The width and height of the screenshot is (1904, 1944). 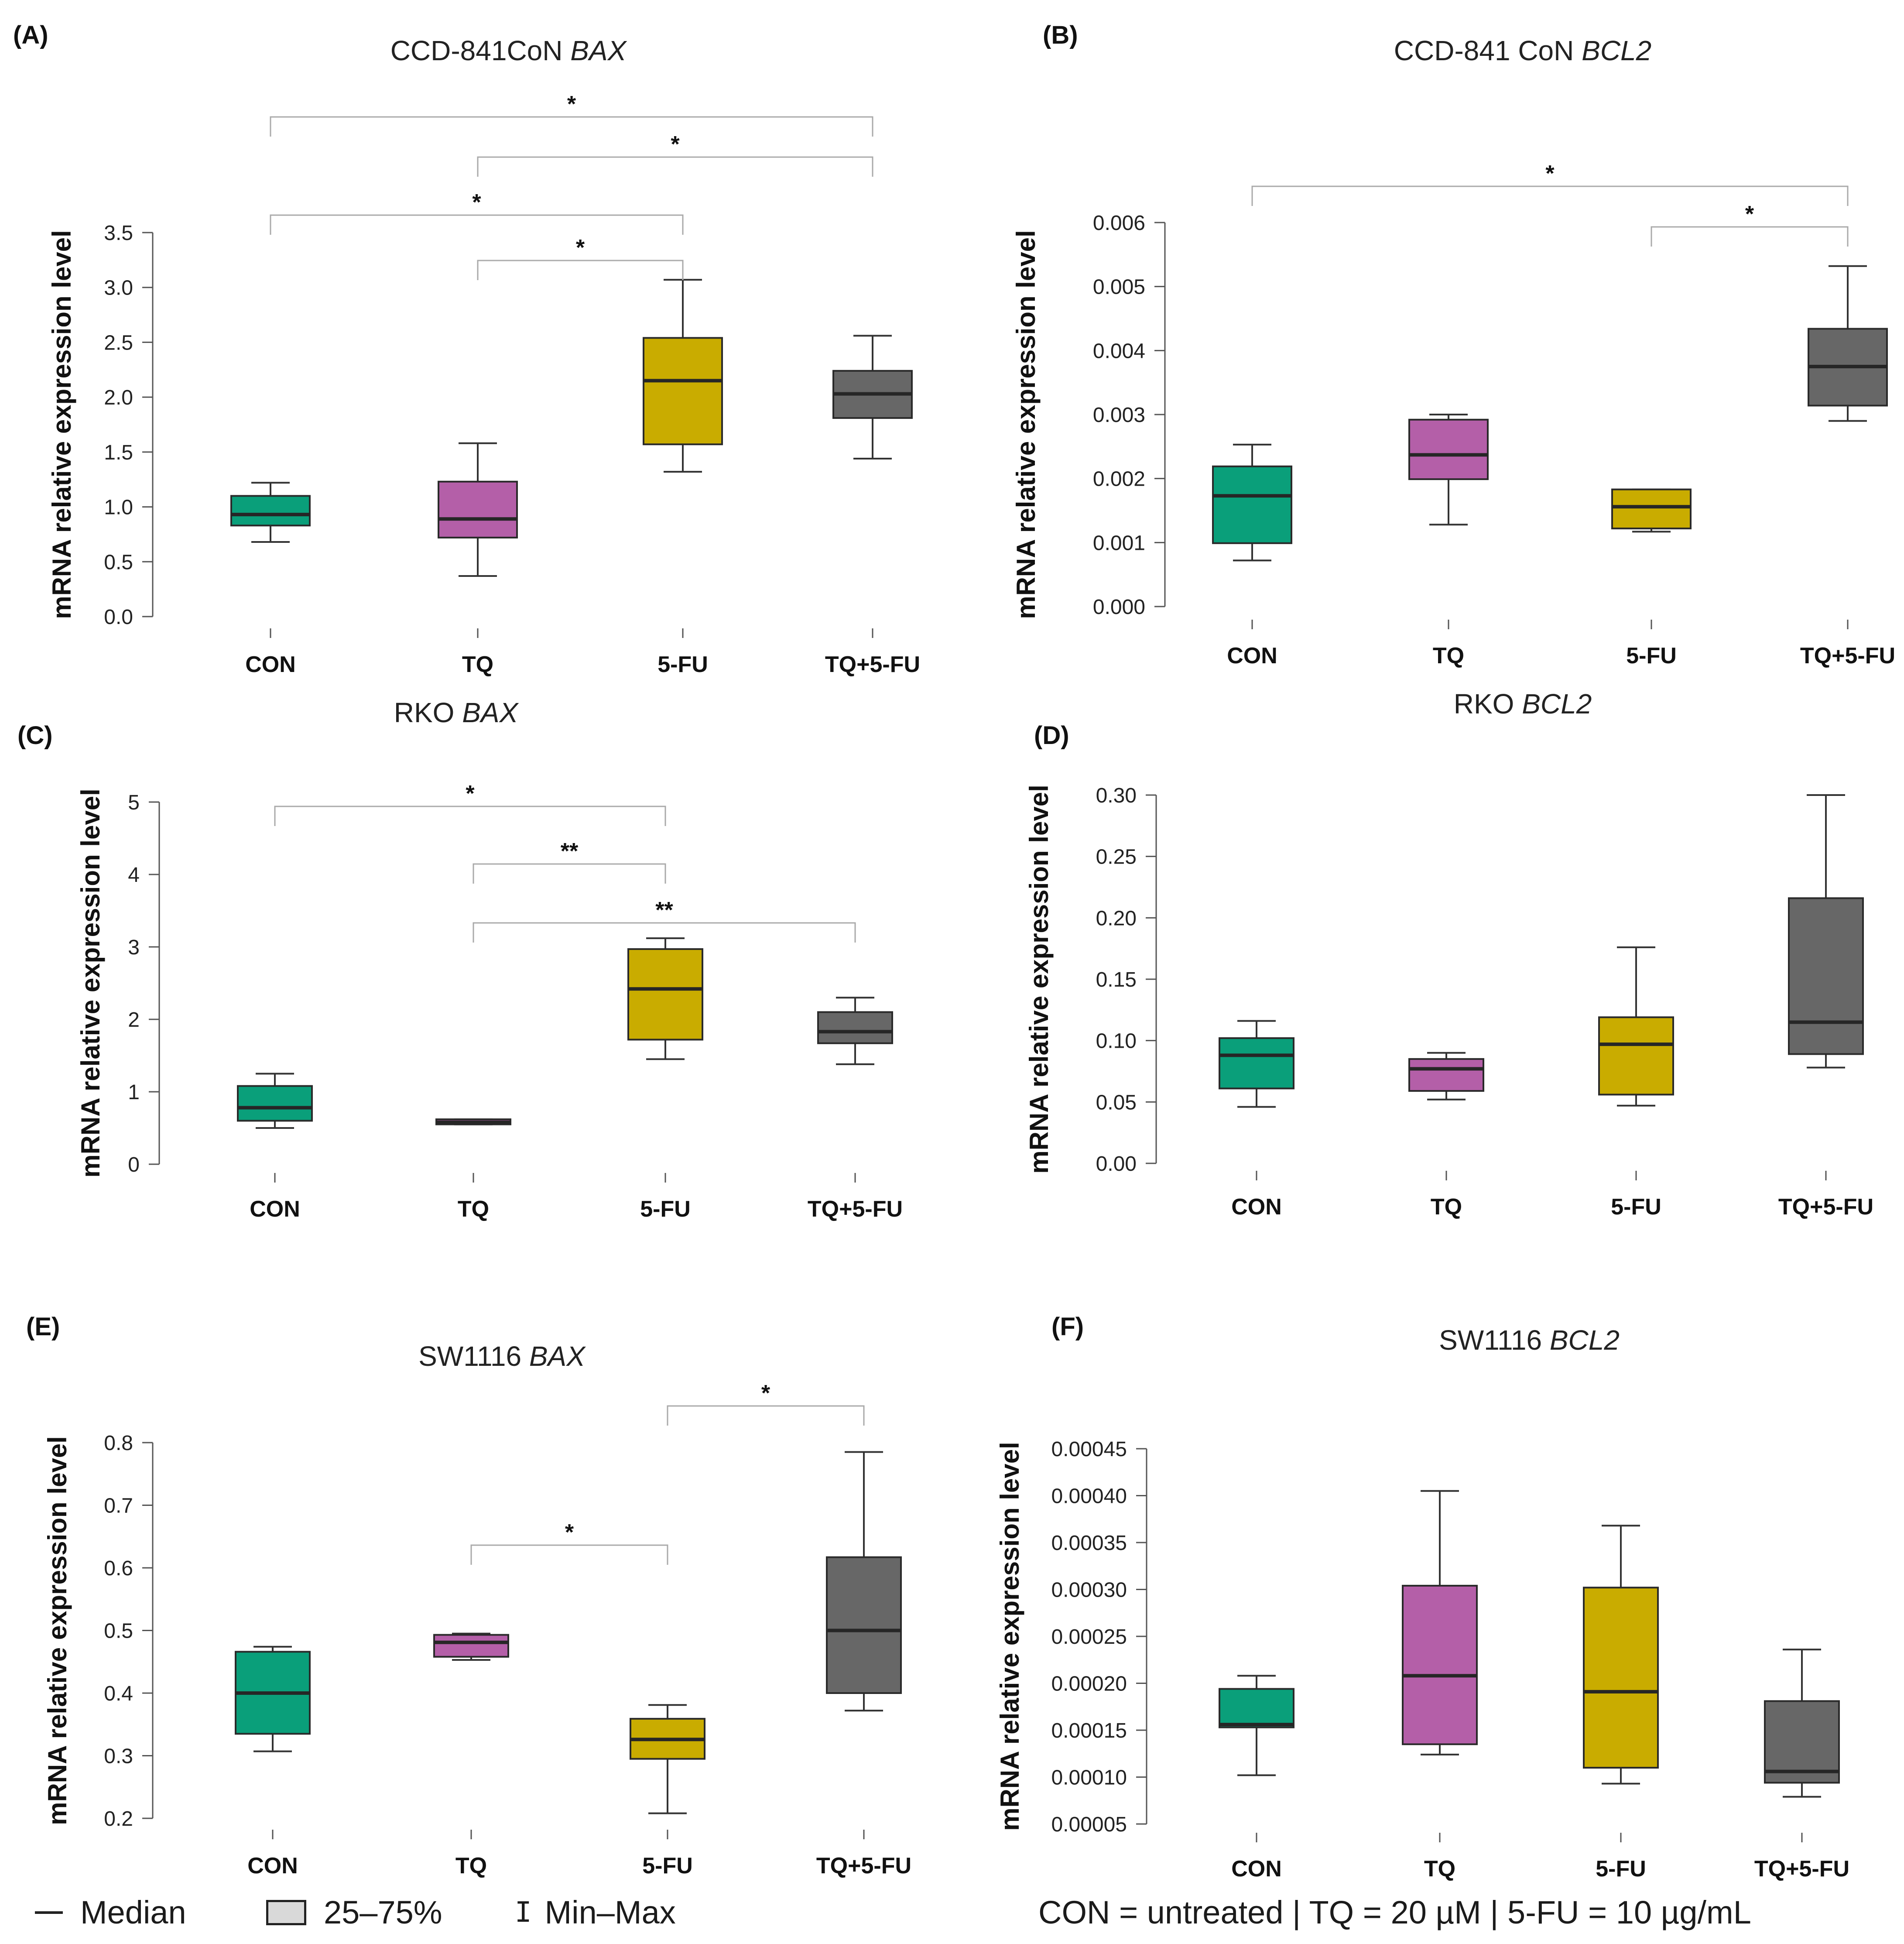 I want to click on chart-title: SW1116 BCL2, so click(x=1529, y=1340).